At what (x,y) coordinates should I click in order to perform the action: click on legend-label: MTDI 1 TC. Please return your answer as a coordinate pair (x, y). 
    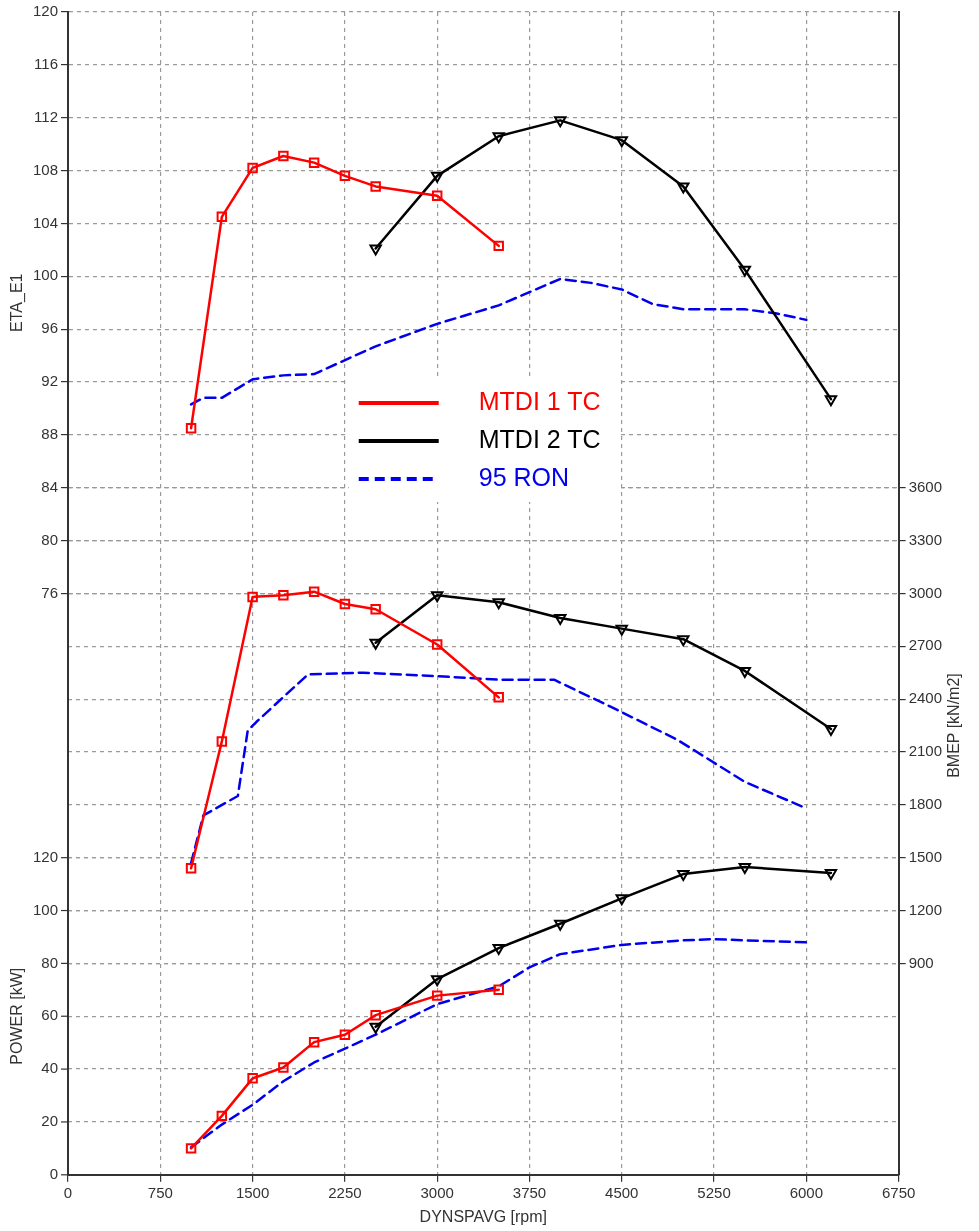
    Looking at the image, I should click on (539, 400).